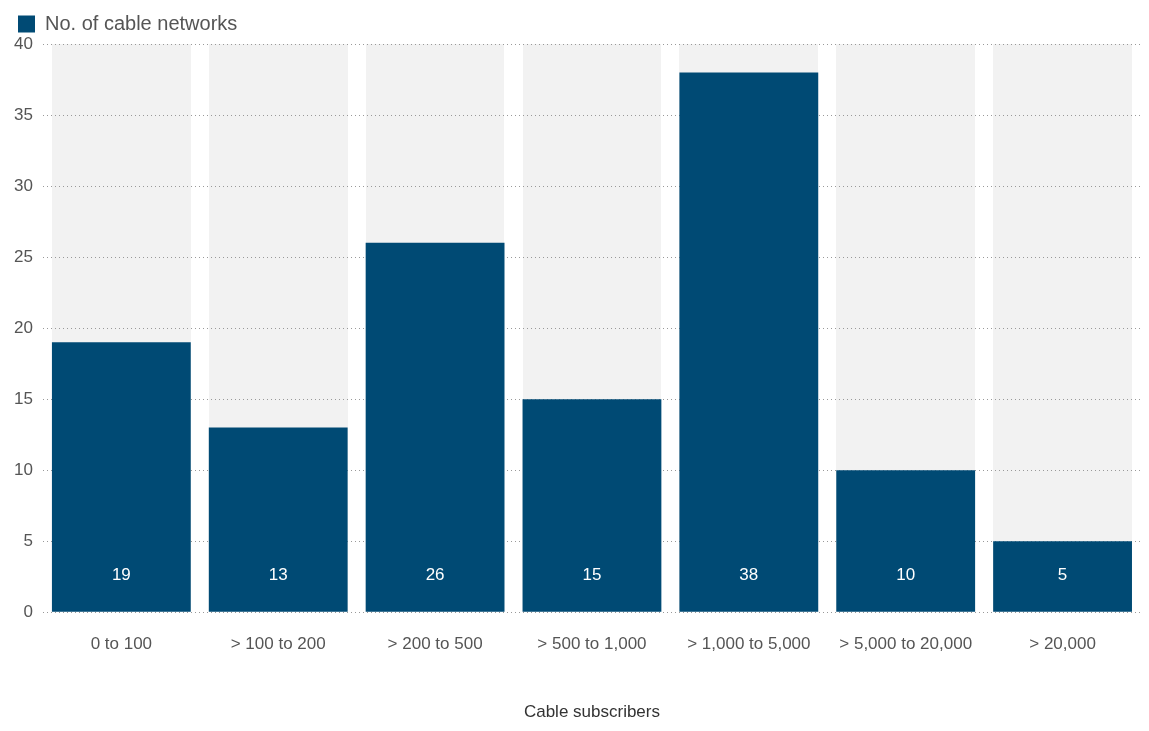  I want to click on data-label: 5, so click(1062, 575).